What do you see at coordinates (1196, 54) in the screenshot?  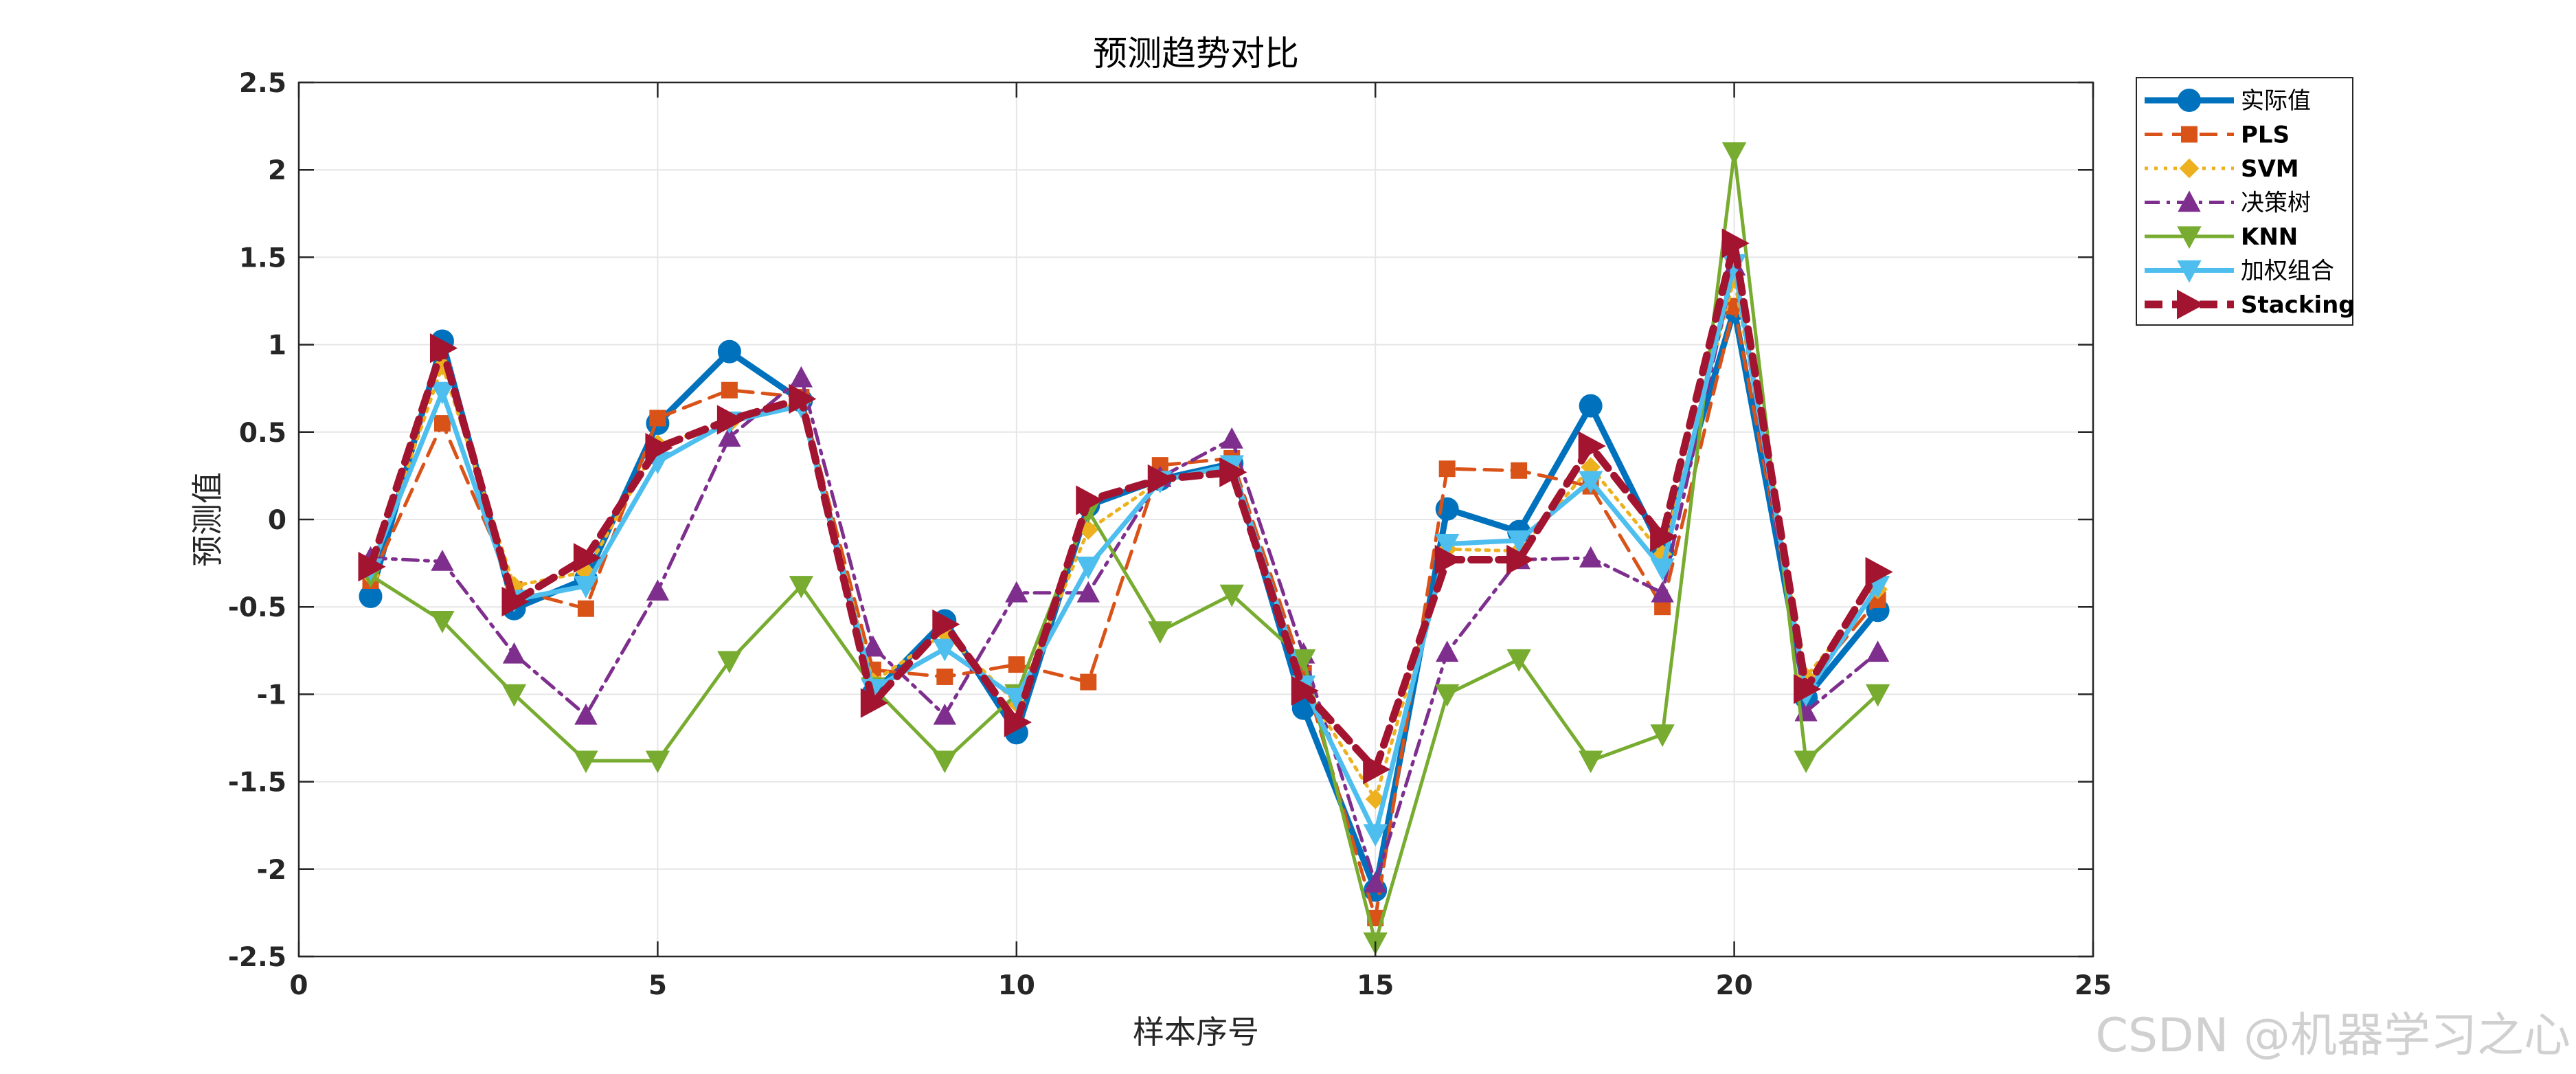 I see `chart-title: 预测趋势对比` at bounding box center [1196, 54].